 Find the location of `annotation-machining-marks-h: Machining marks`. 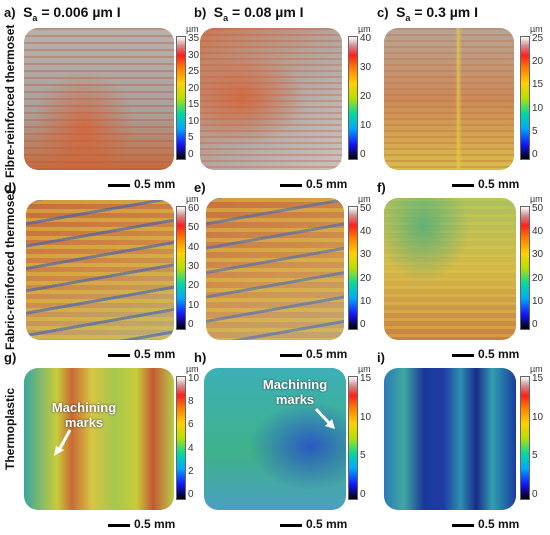

annotation-machining-marks-h: Machining marks is located at coordinates (295, 392).